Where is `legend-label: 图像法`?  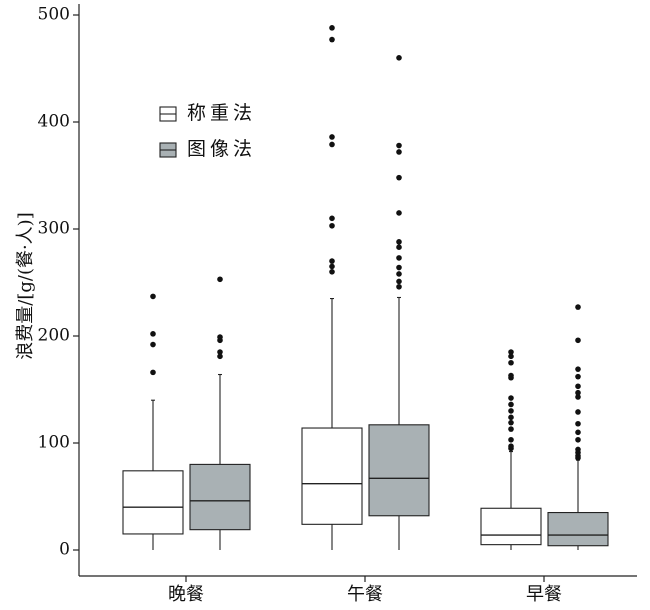 legend-label: 图像法 is located at coordinates (221, 149).